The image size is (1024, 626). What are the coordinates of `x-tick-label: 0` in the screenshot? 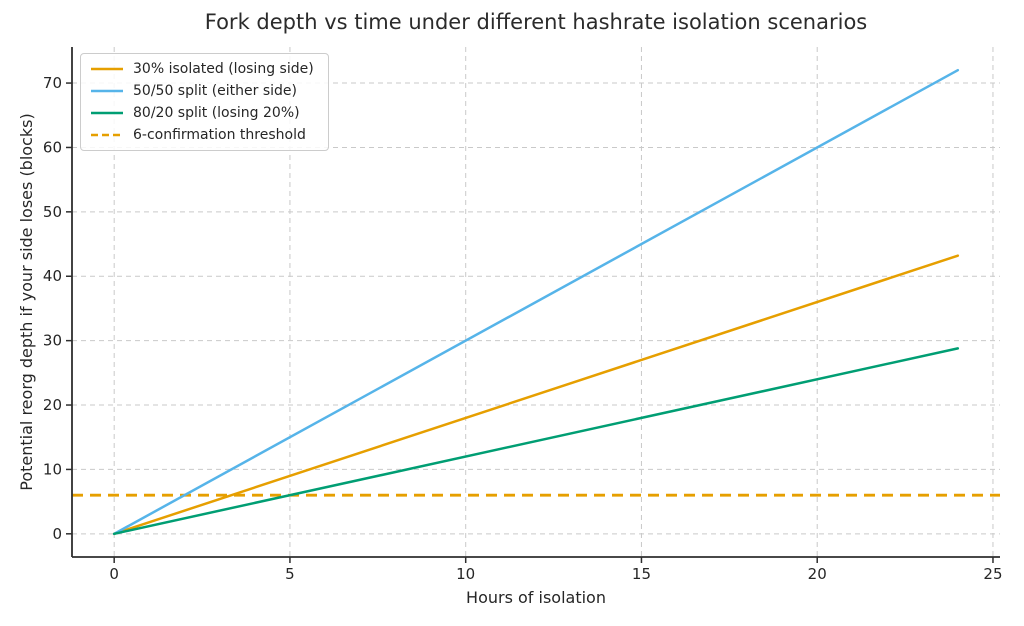 It's located at (114, 574).